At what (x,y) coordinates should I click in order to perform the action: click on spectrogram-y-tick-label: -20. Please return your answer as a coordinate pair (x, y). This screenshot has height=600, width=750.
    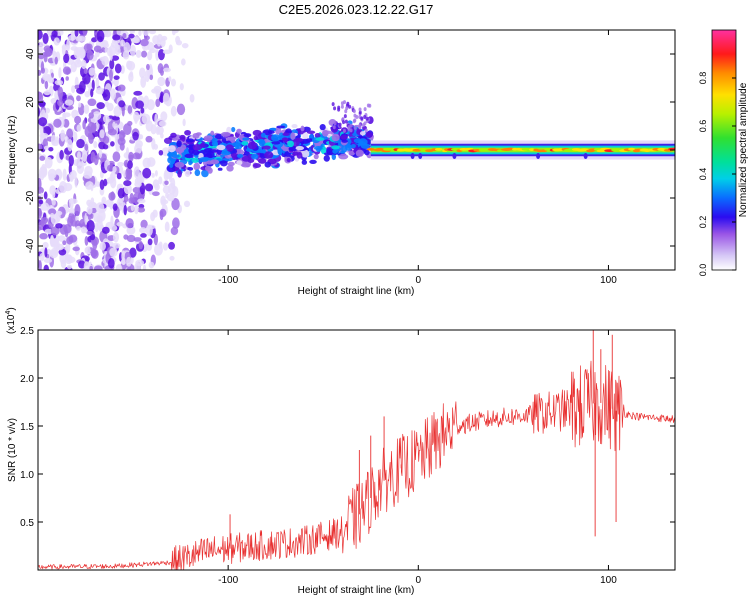
    Looking at the image, I should click on (30, 197).